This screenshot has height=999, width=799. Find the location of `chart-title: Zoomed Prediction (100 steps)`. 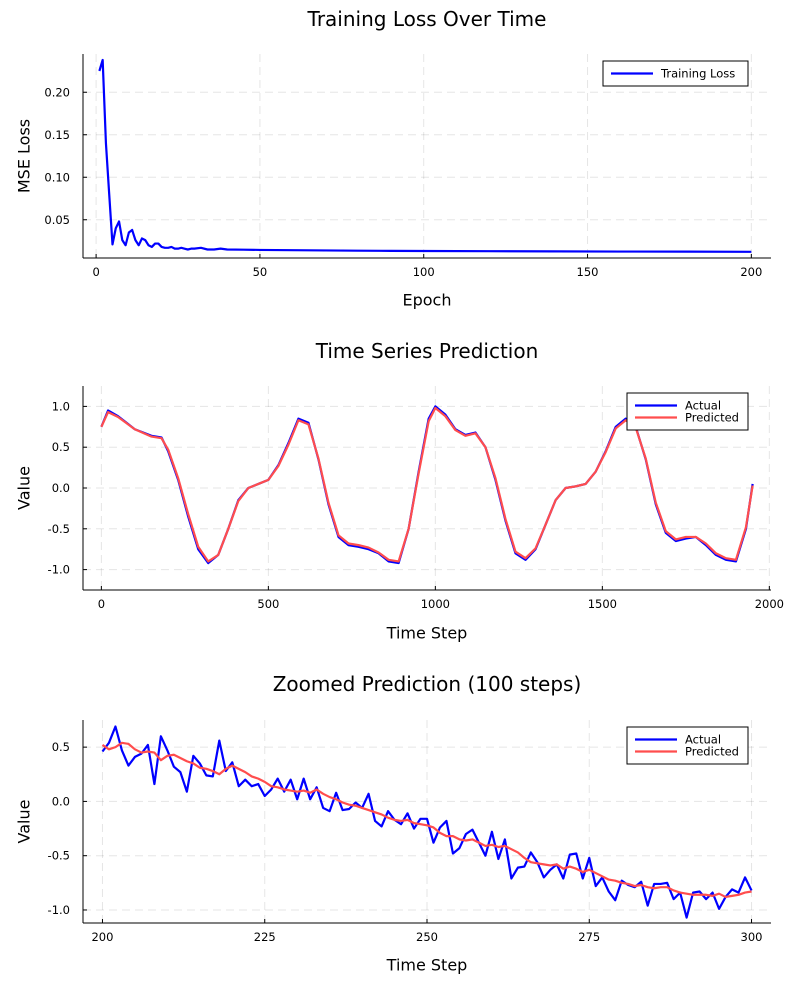

chart-title: Zoomed Prediction (100 steps) is located at coordinates (427, 684).